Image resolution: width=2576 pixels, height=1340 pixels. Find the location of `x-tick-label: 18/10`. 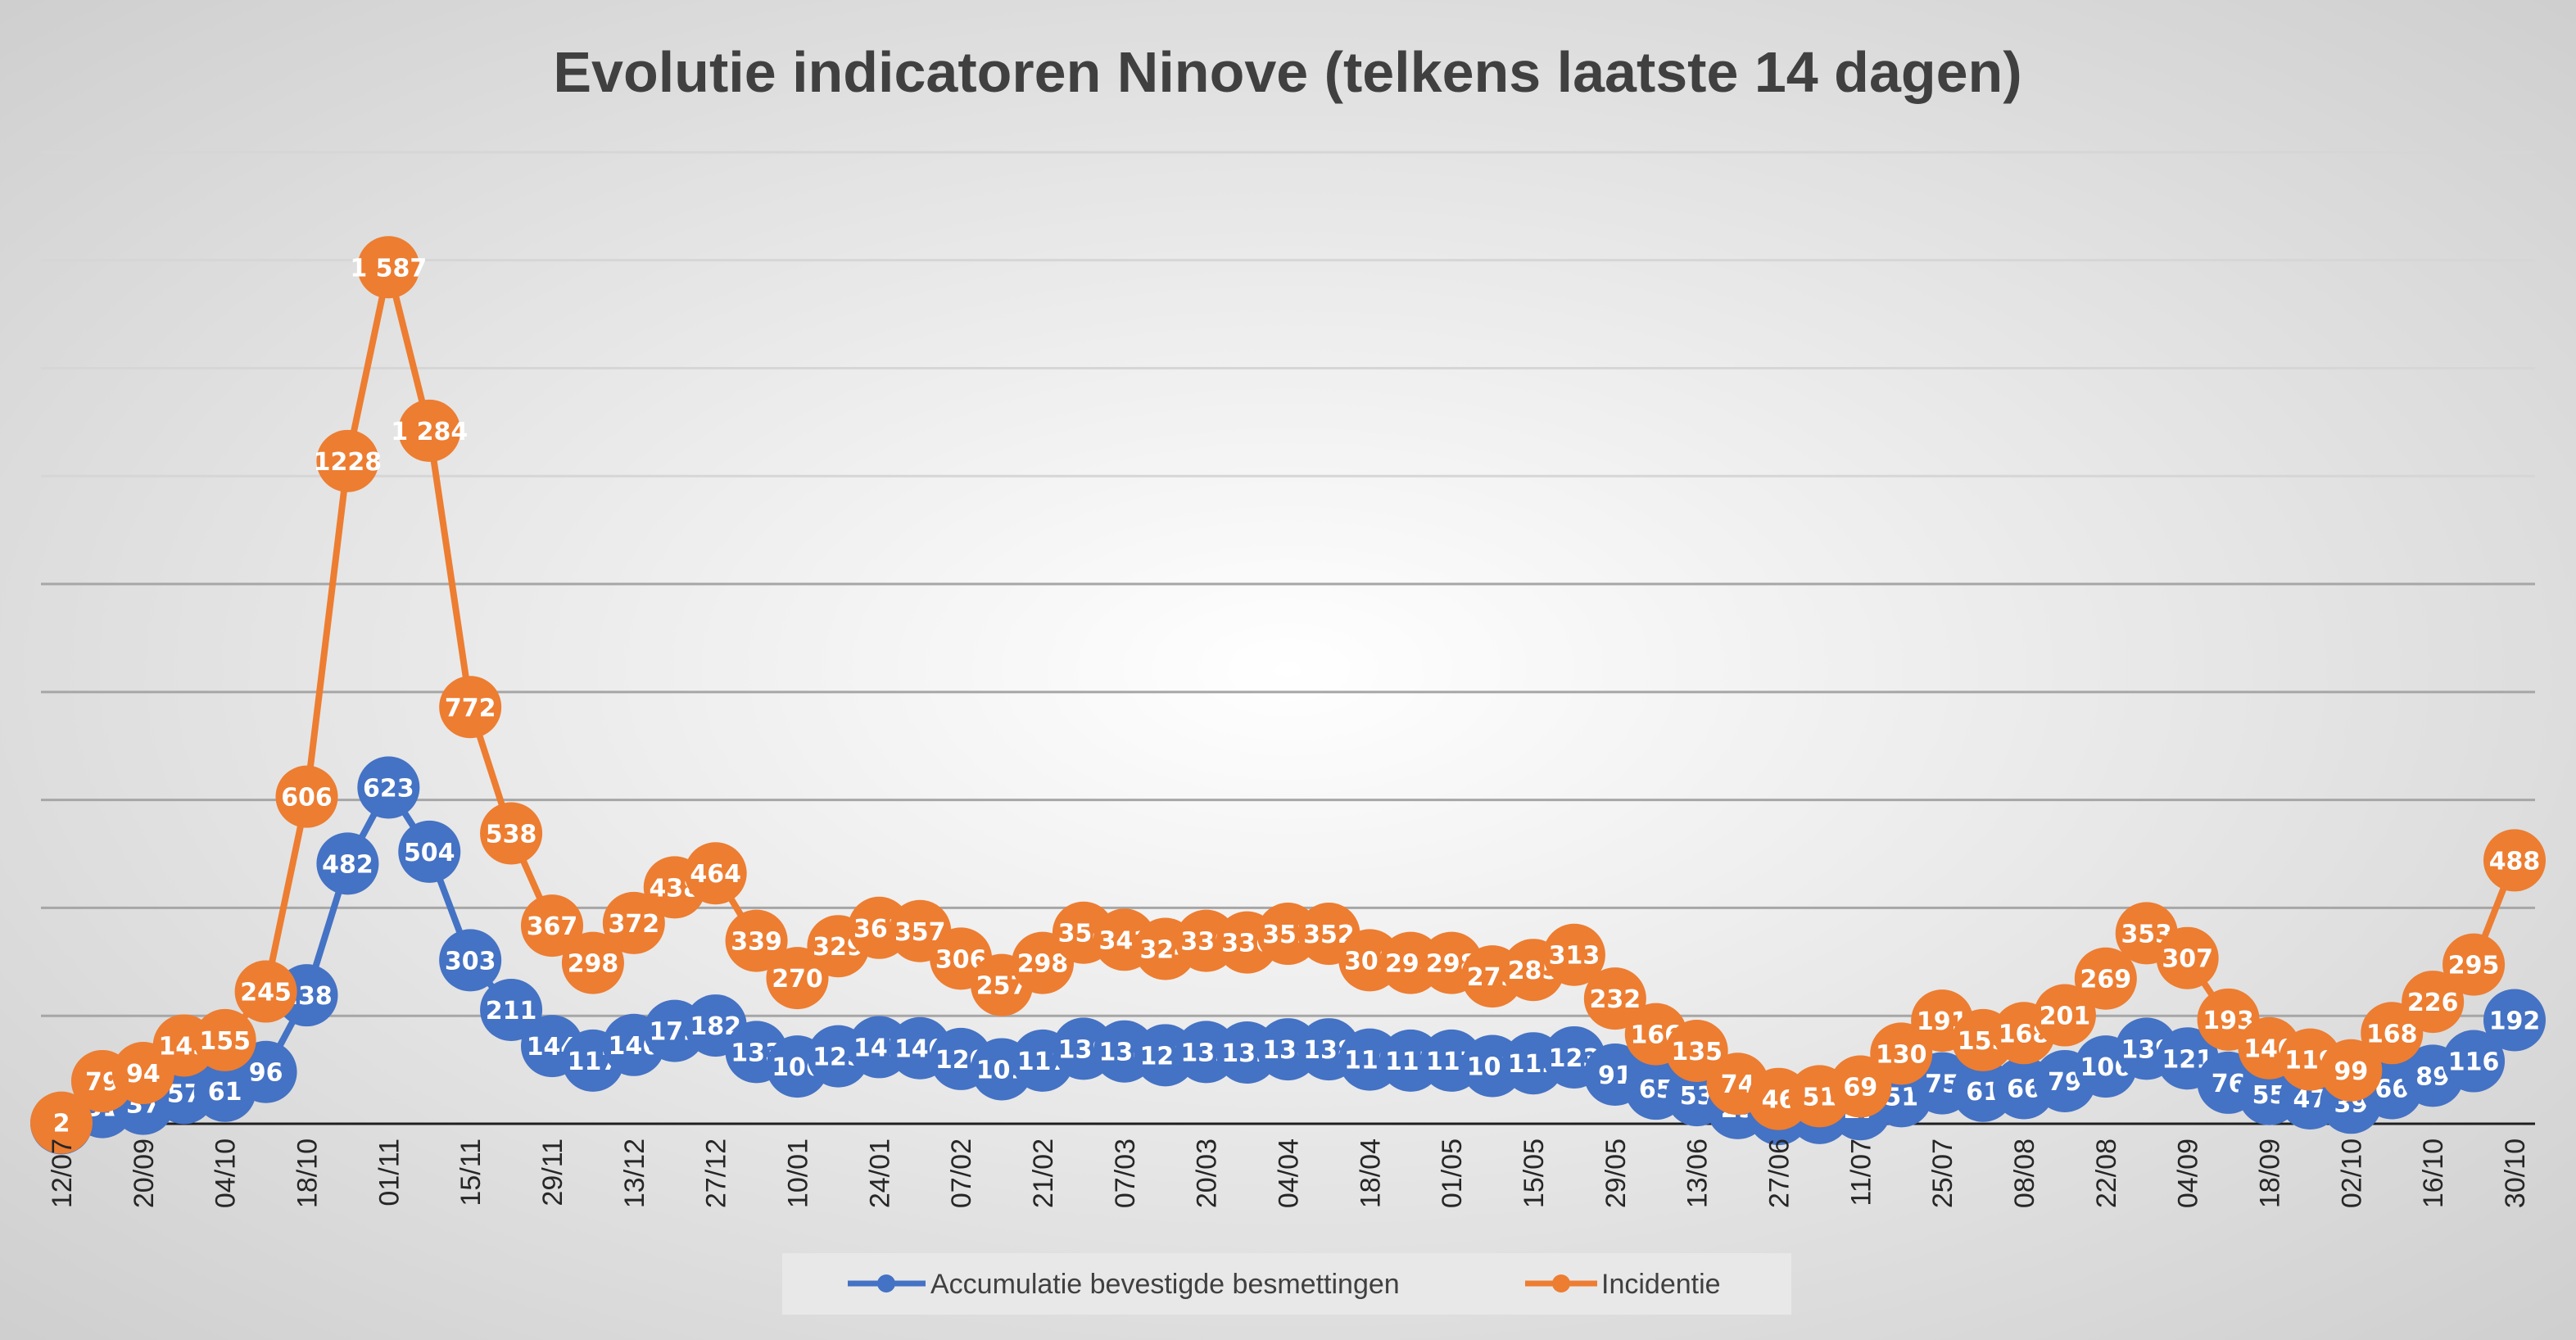

x-tick-label: 18/10 is located at coordinates (308, 1174).